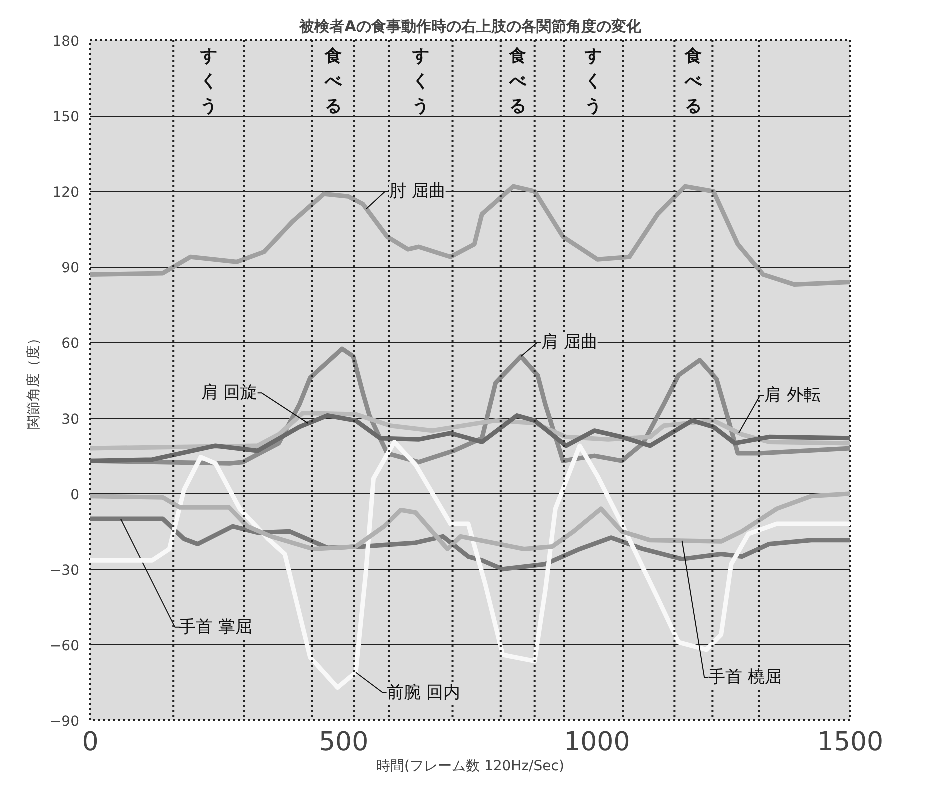 This screenshot has width=926, height=805. Describe the element at coordinates (229, 393) in the screenshot. I see `text: 肩 回旋` at that location.